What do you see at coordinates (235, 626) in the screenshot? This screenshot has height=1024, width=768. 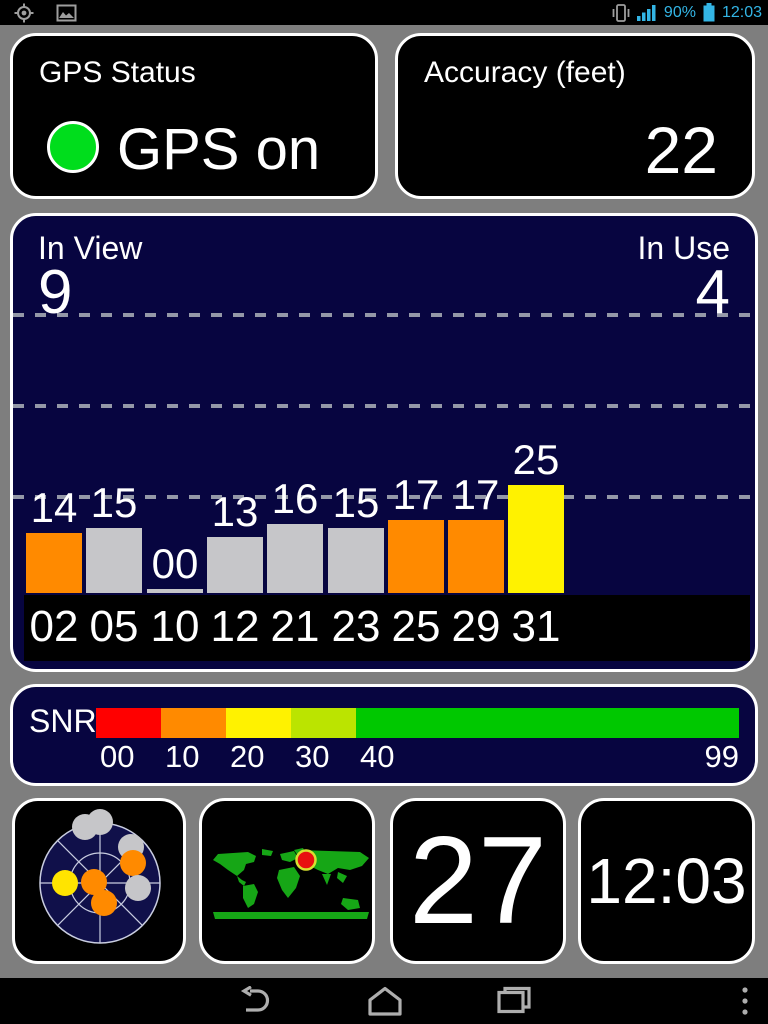 I see `prn-label-12: 12` at bounding box center [235, 626].